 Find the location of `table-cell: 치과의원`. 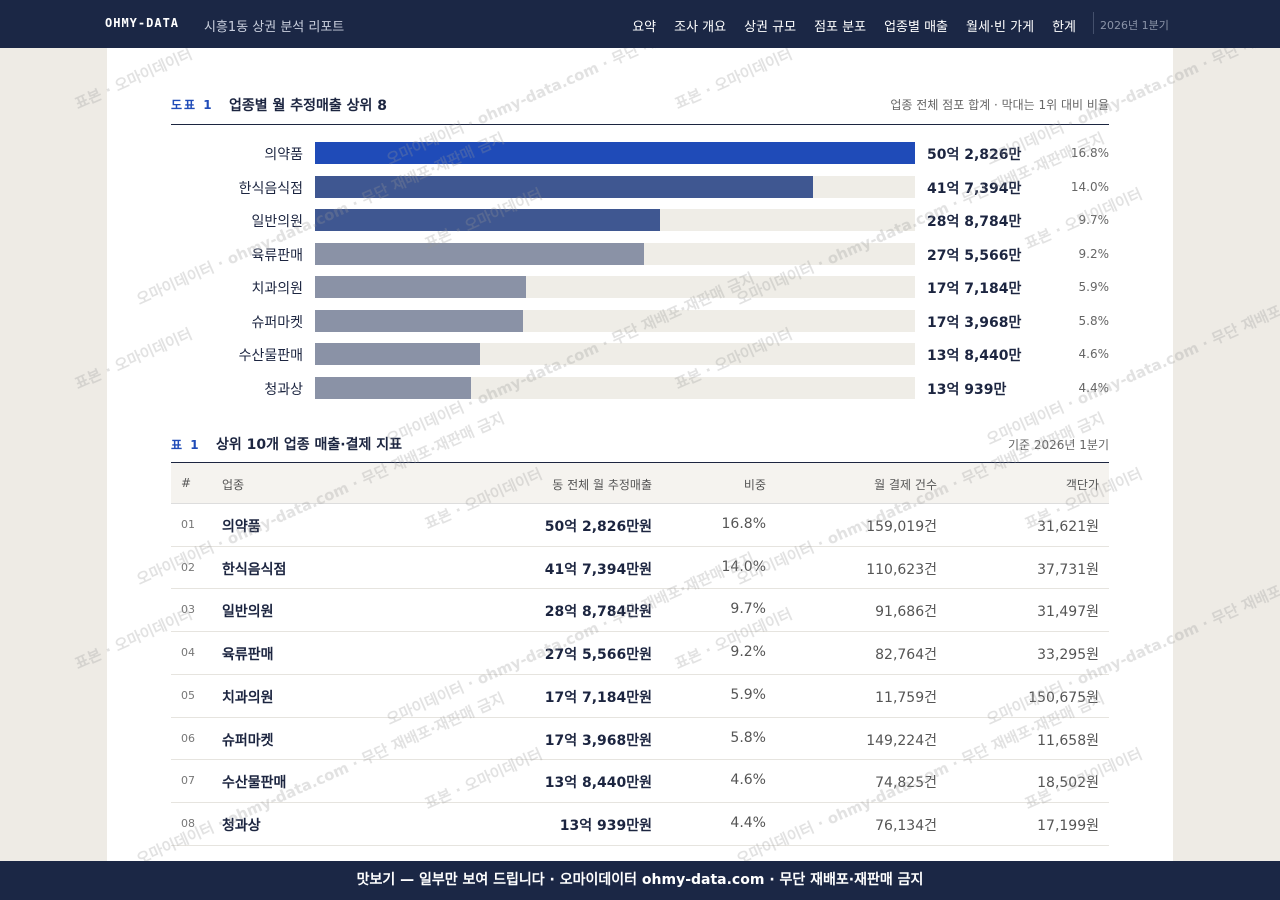

table-cell: 치과의원 is located at coordinates (248, 697).